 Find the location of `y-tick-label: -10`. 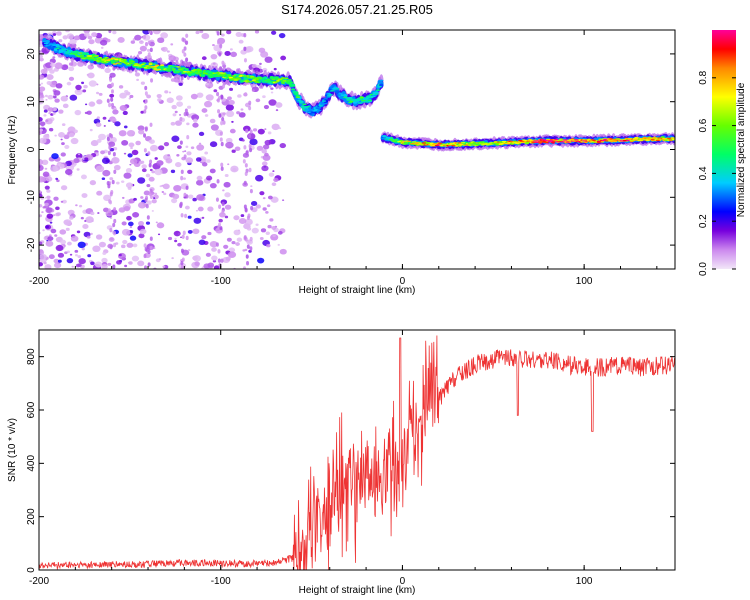

y-tick-label: -10 is located at coordinates (31, 197).